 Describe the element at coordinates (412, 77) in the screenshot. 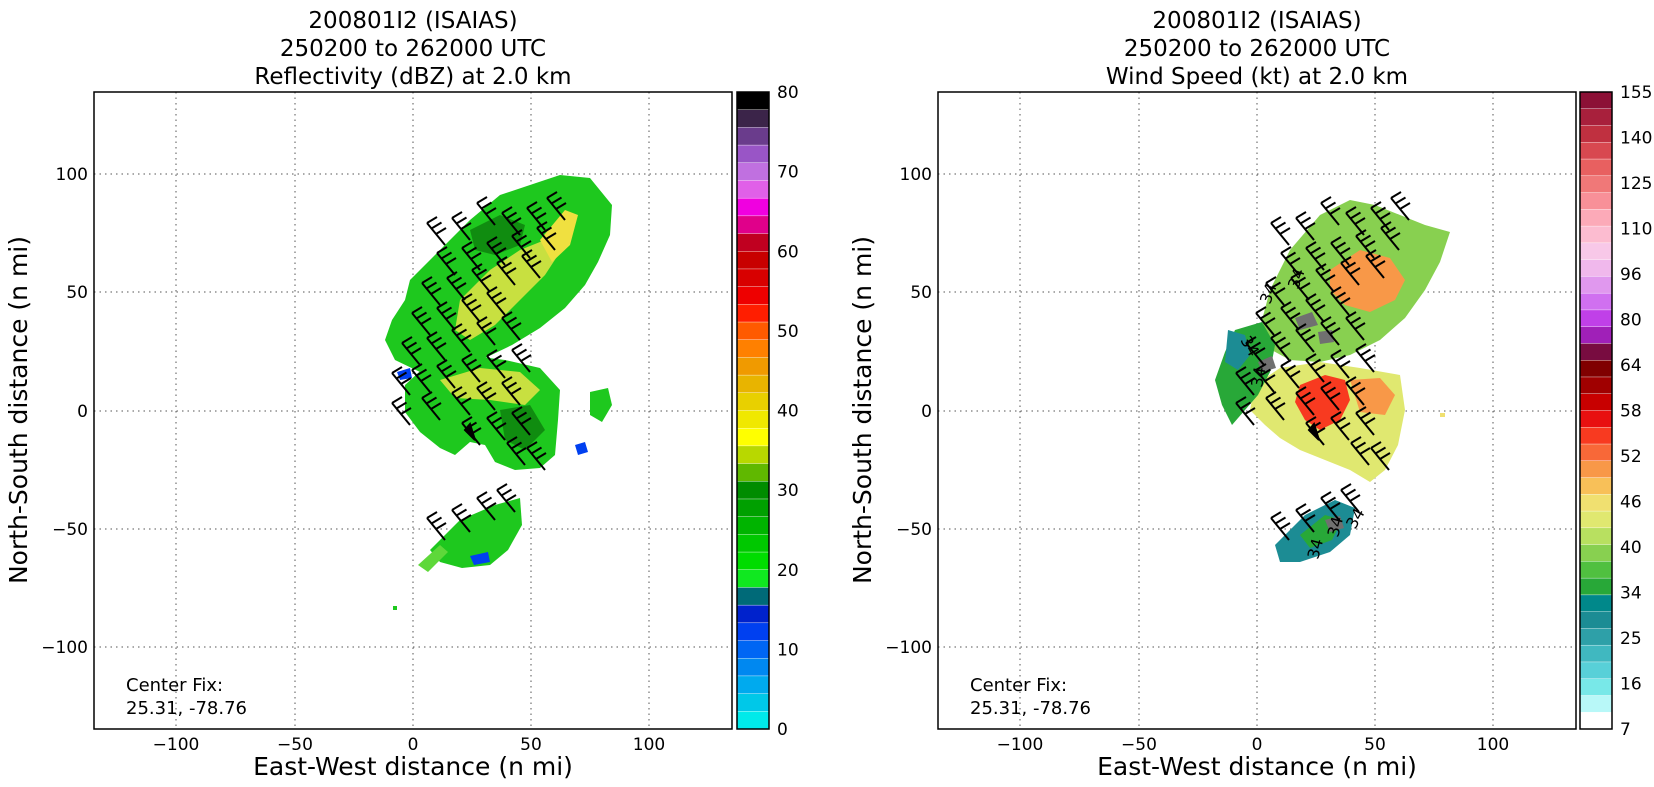

I see `panel-title-line-3: Reflectivity (dBZ) at 2.0 km` at that location.